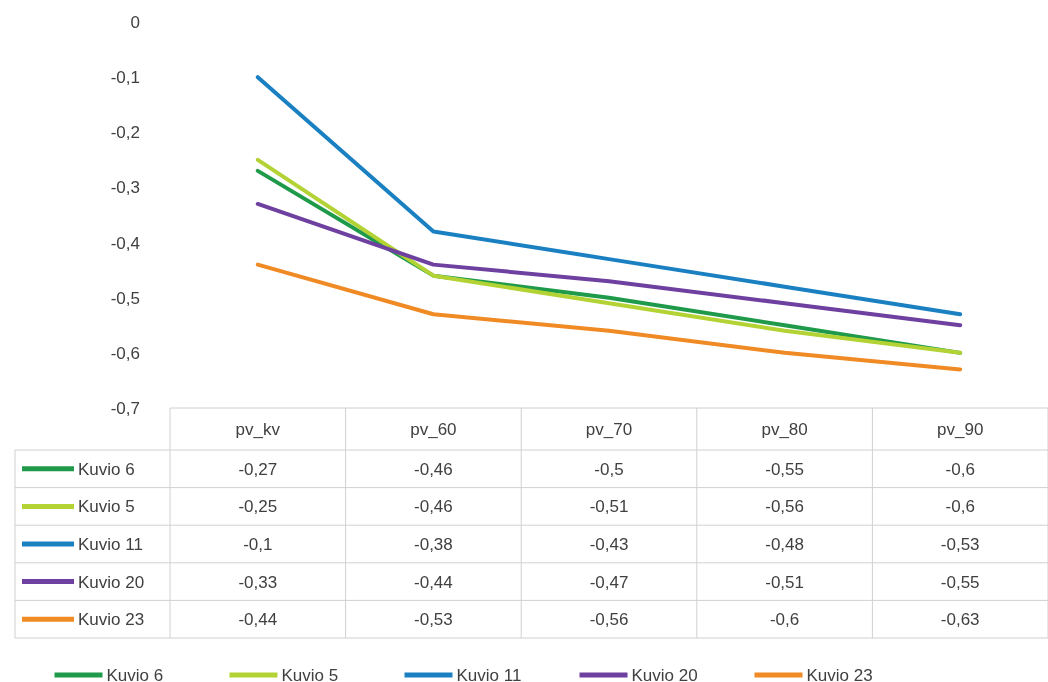 Image resolution: width=1048 pixels, height=682 pixels. I want to click on y-tick-label: -0,4, so click(125, 243).